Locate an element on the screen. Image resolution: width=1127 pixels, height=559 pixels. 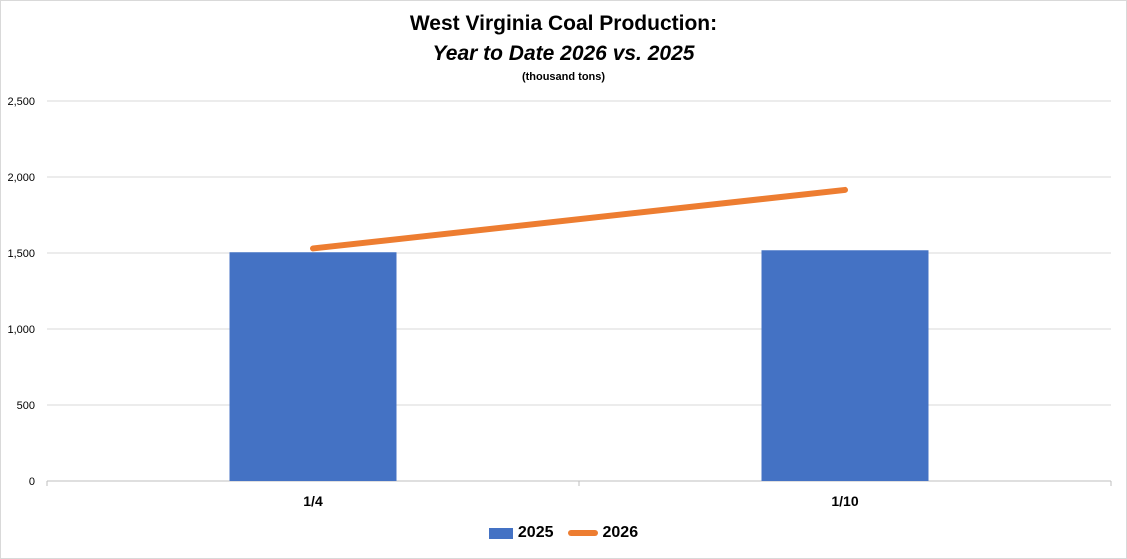
x-tick-label: 1/10 is located at coordinates (844, 501).